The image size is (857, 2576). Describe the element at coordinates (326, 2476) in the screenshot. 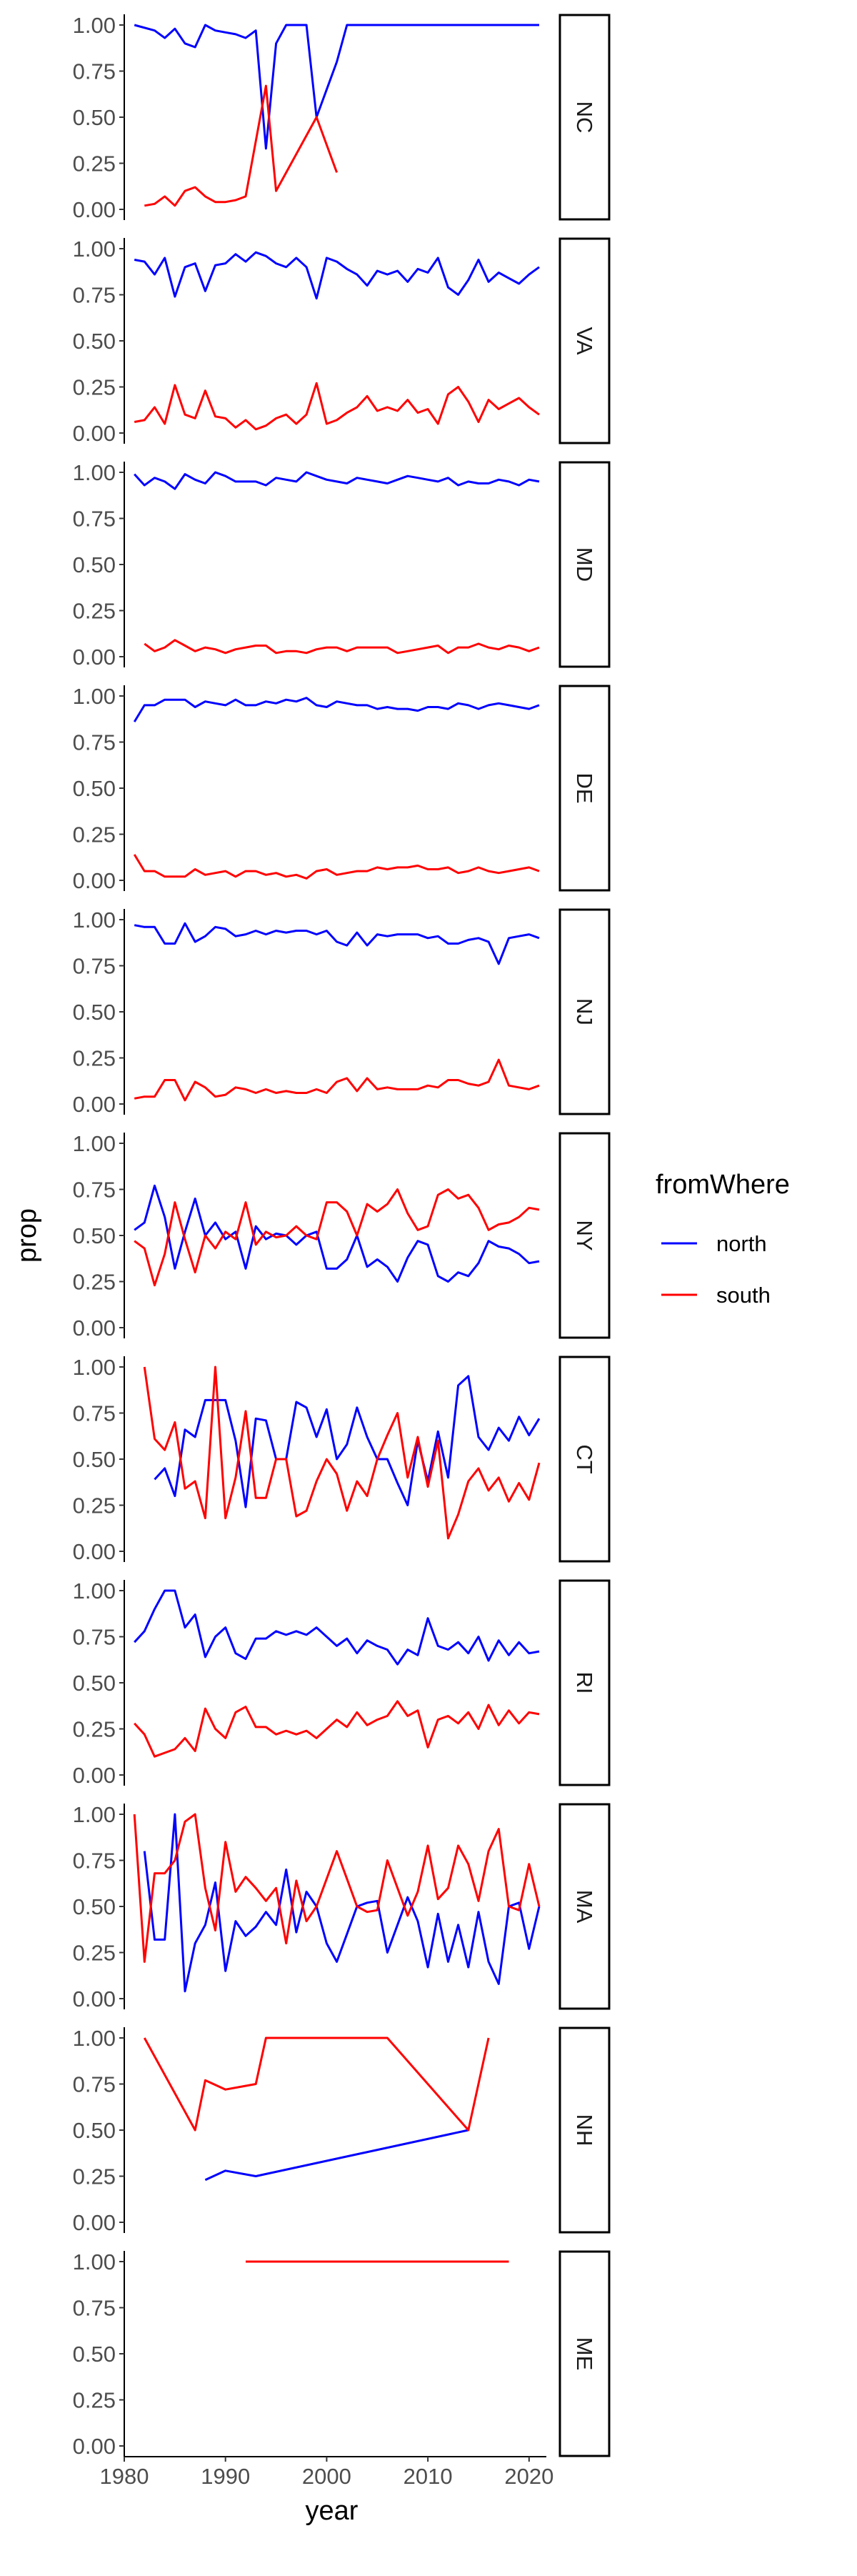

I see `x-tick-label: 2000` at that location.